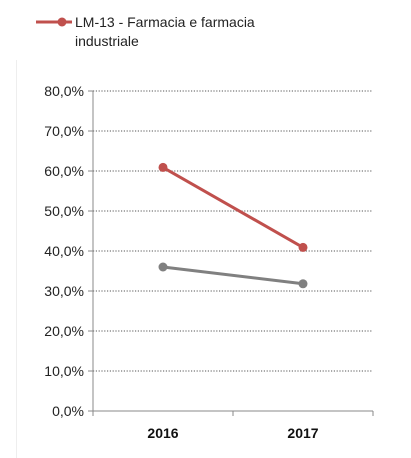 This screenshot has width=411, height=458. I want to click on series-1-point-2016, so click(163, 167).